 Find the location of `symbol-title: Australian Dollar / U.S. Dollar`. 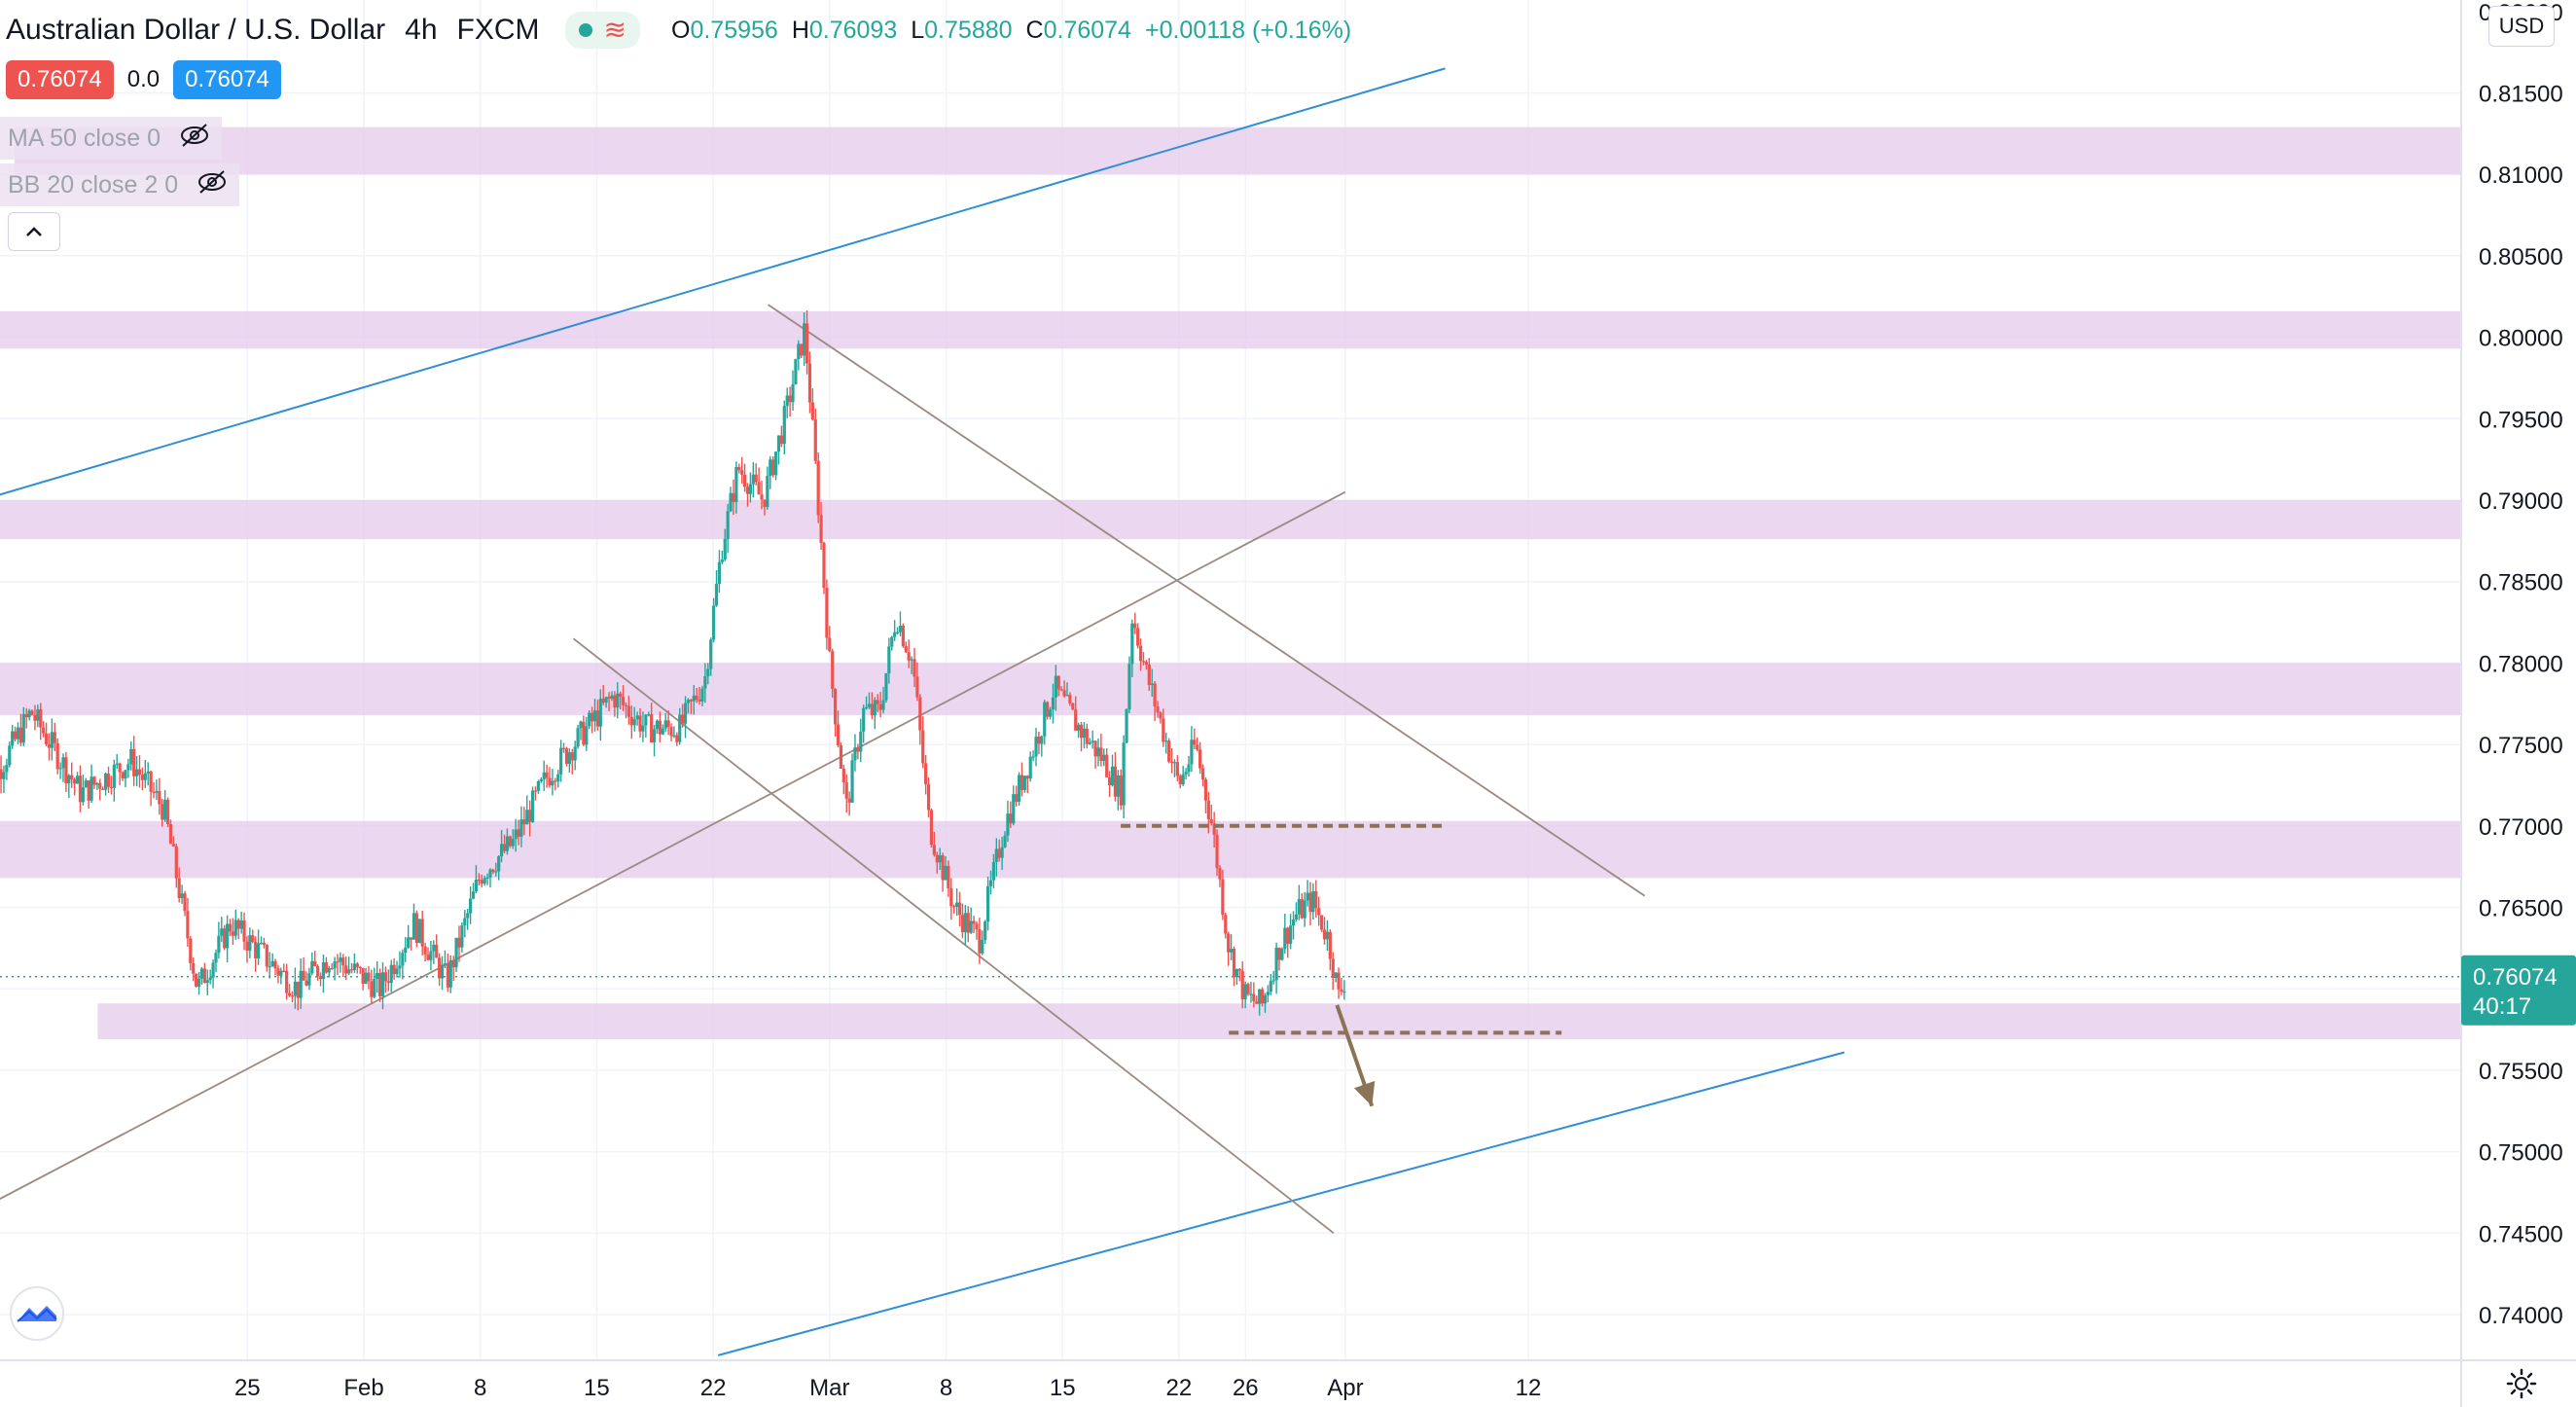

symbol-title: Australian Dollar / U.S. Dollar is located at coordinates (196, 30).